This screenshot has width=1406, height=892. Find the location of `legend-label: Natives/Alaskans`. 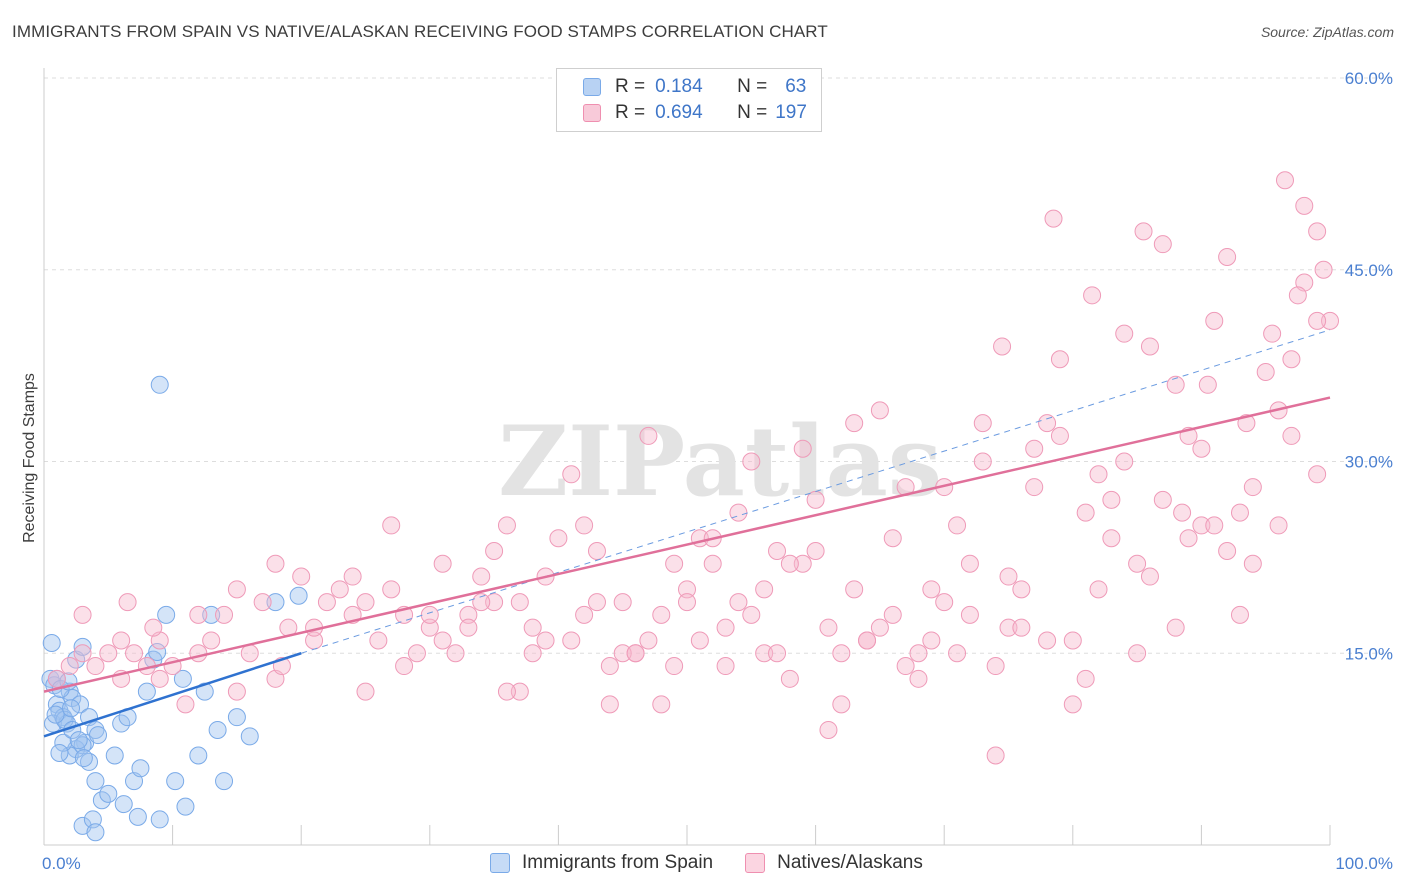

legend-label: Natives/Alaskans is located at coordinates (850, 862).